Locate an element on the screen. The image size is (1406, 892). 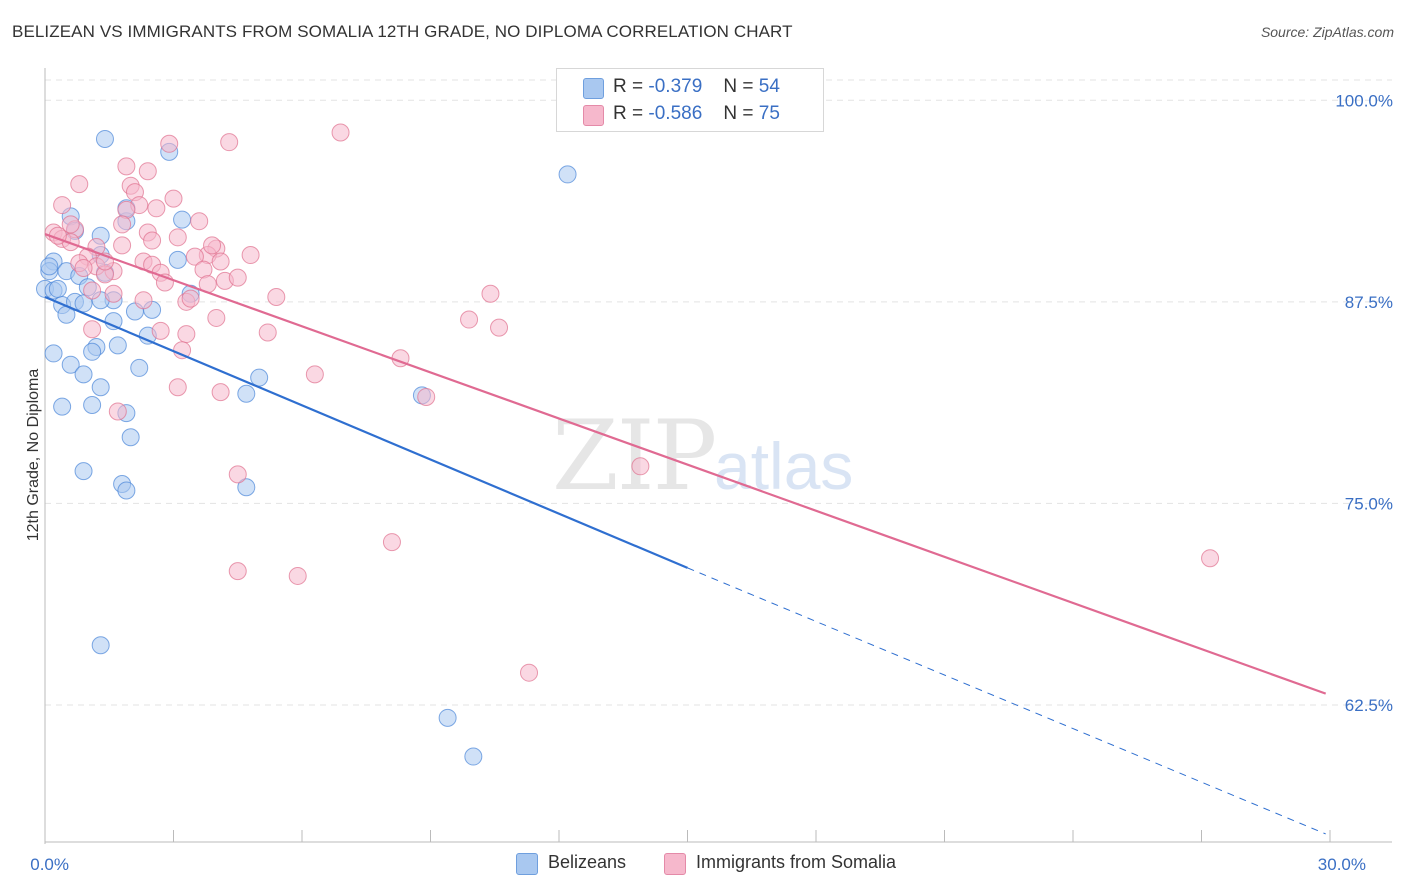
legend-n-value: 54 is located at coordinates (769, 86).